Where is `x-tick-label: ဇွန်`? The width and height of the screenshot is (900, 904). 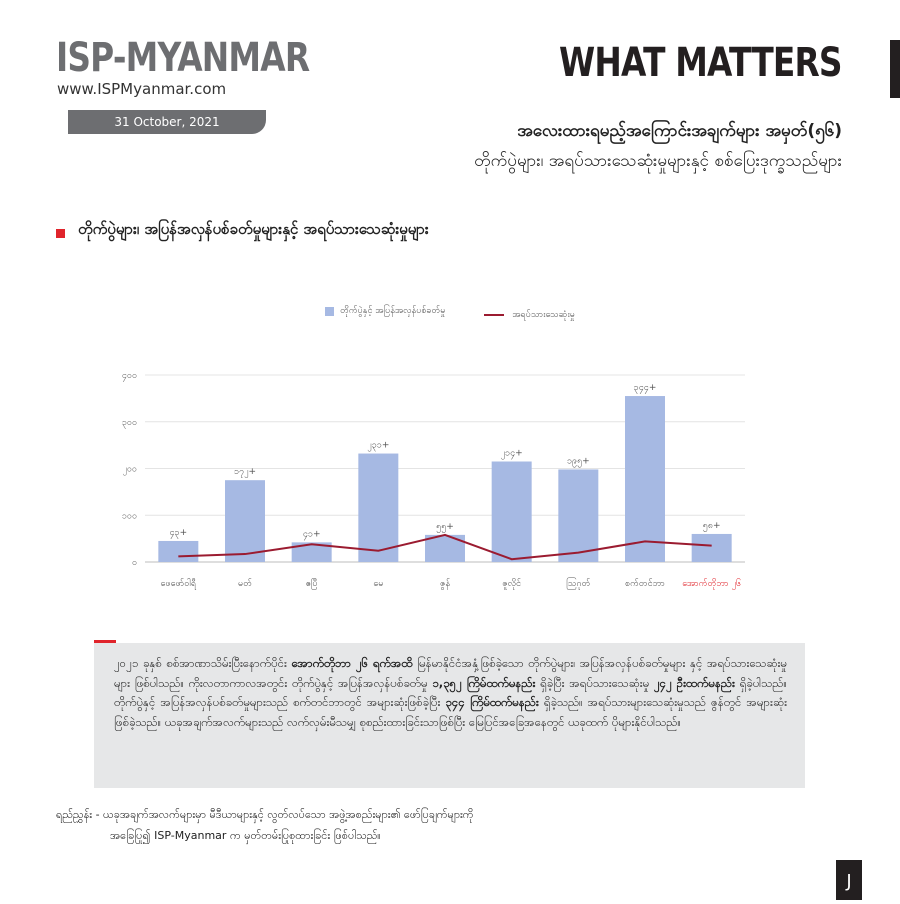
x-tick-label: ဇွန် is located at coordinates (445, 584).